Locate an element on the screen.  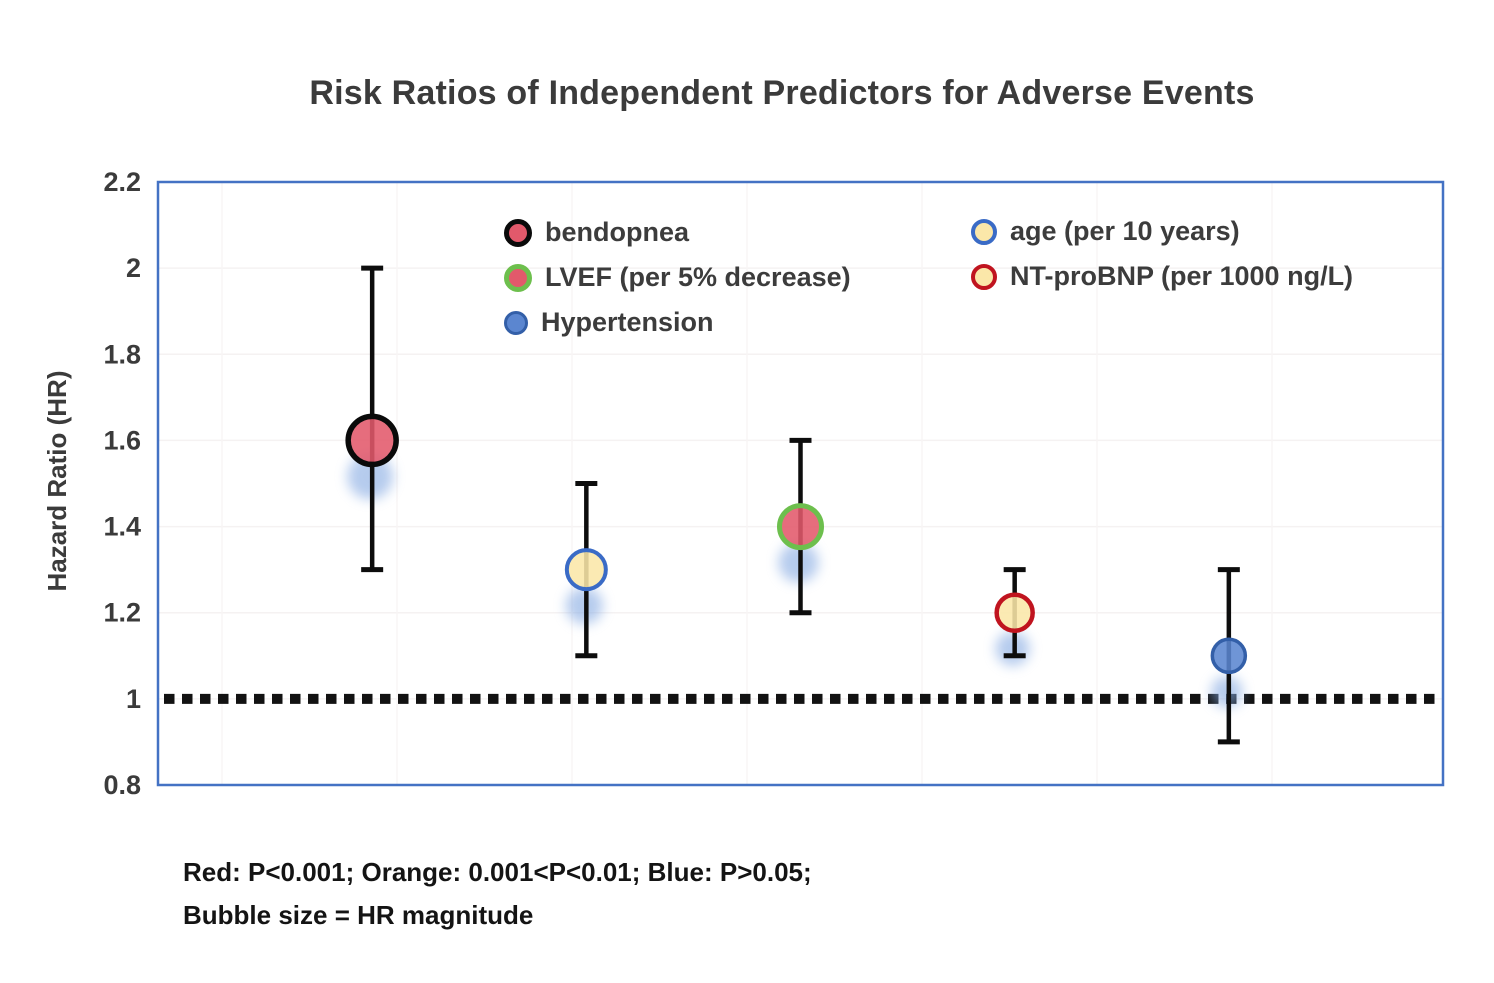
legend-item-NT-proBNP (per 1000 ng/L): NT-proBNP (per 1000 ng/L) is located at coordinates (1162, 276).